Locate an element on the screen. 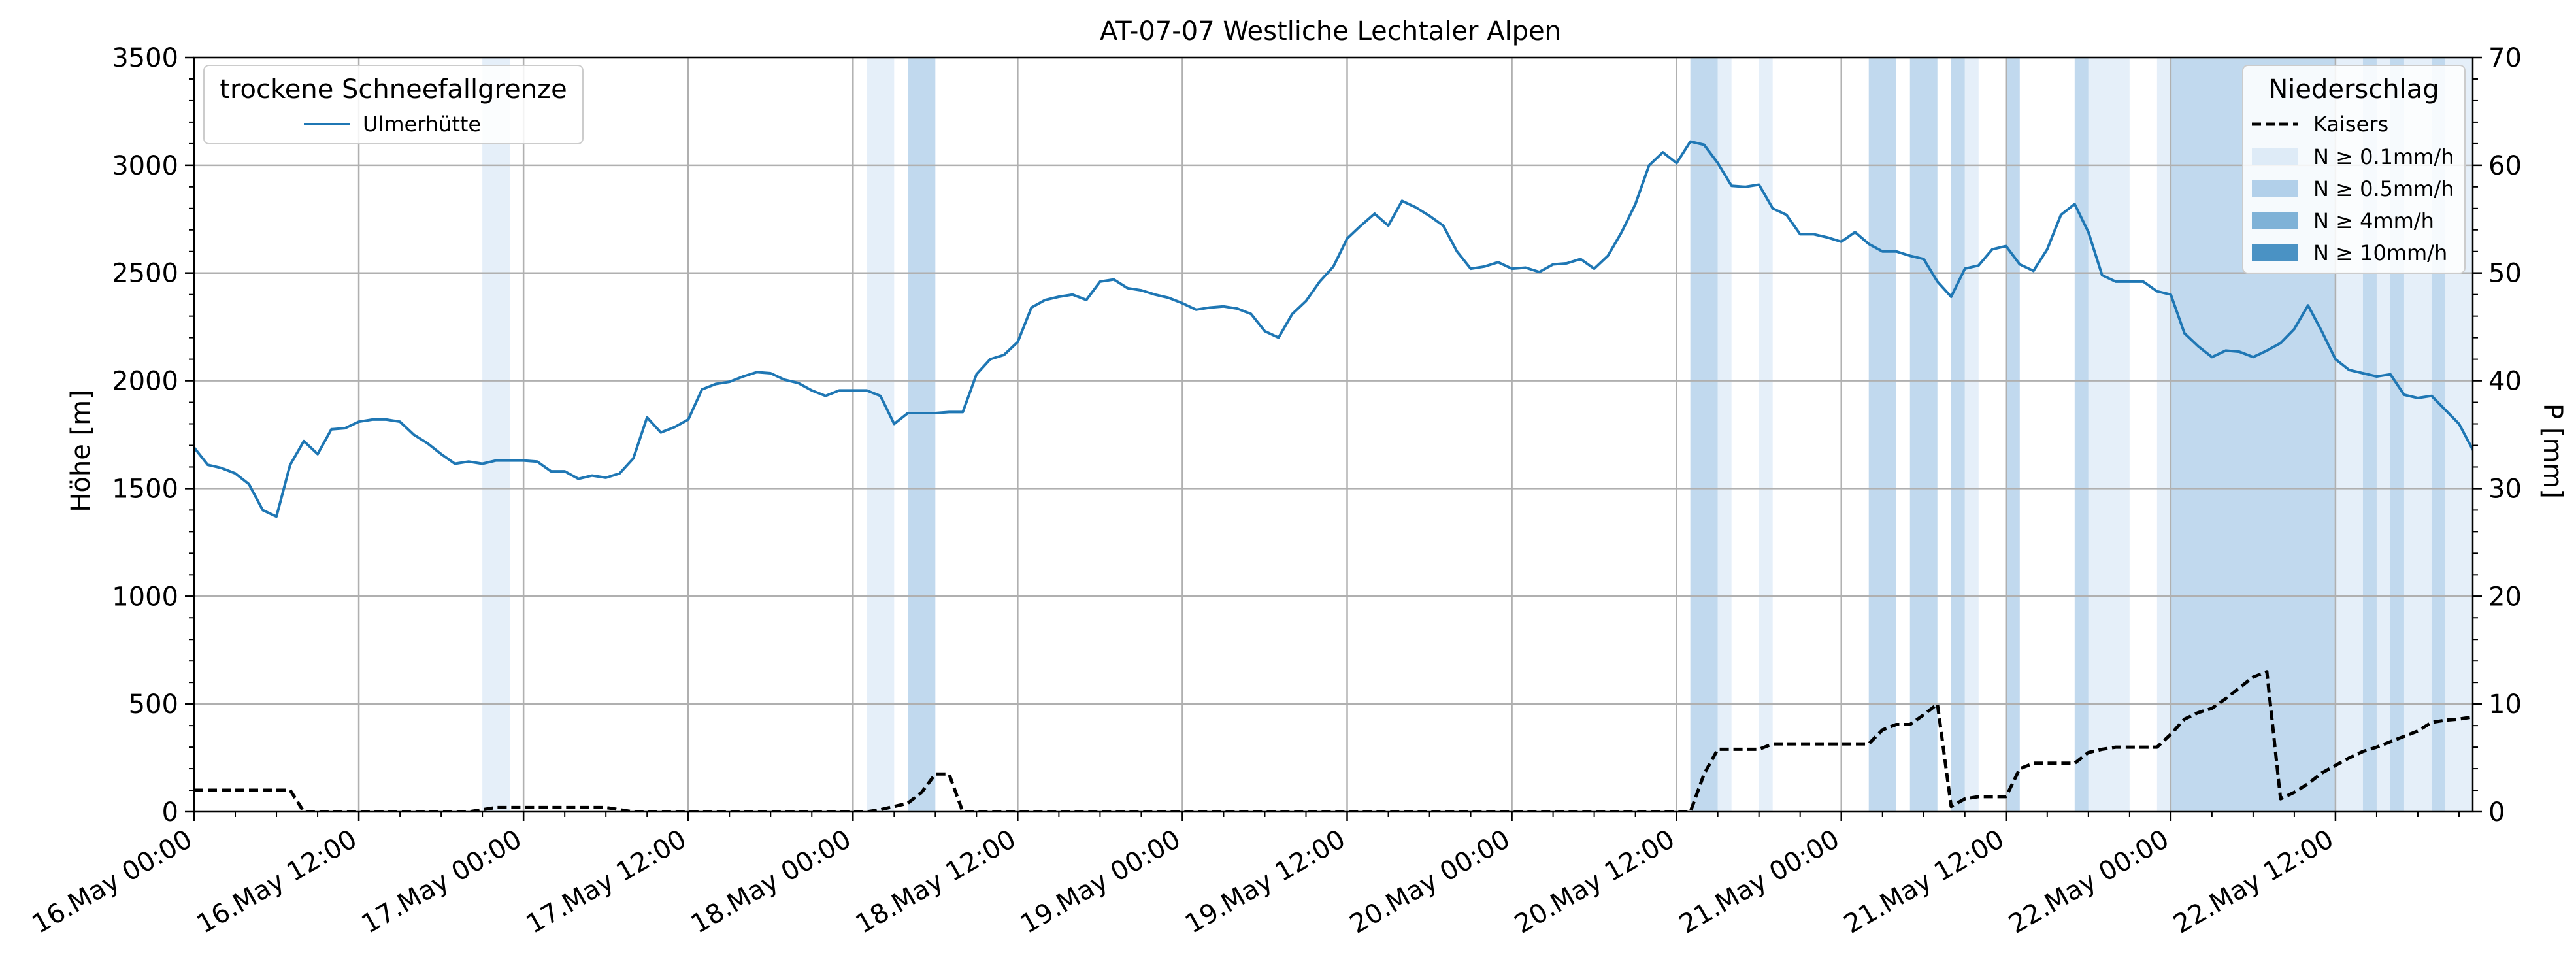 Image resolution: width=2576 pixels, height=968 pixels. legend-precip-swatch-n05 is located at coordinates (2275, 188).